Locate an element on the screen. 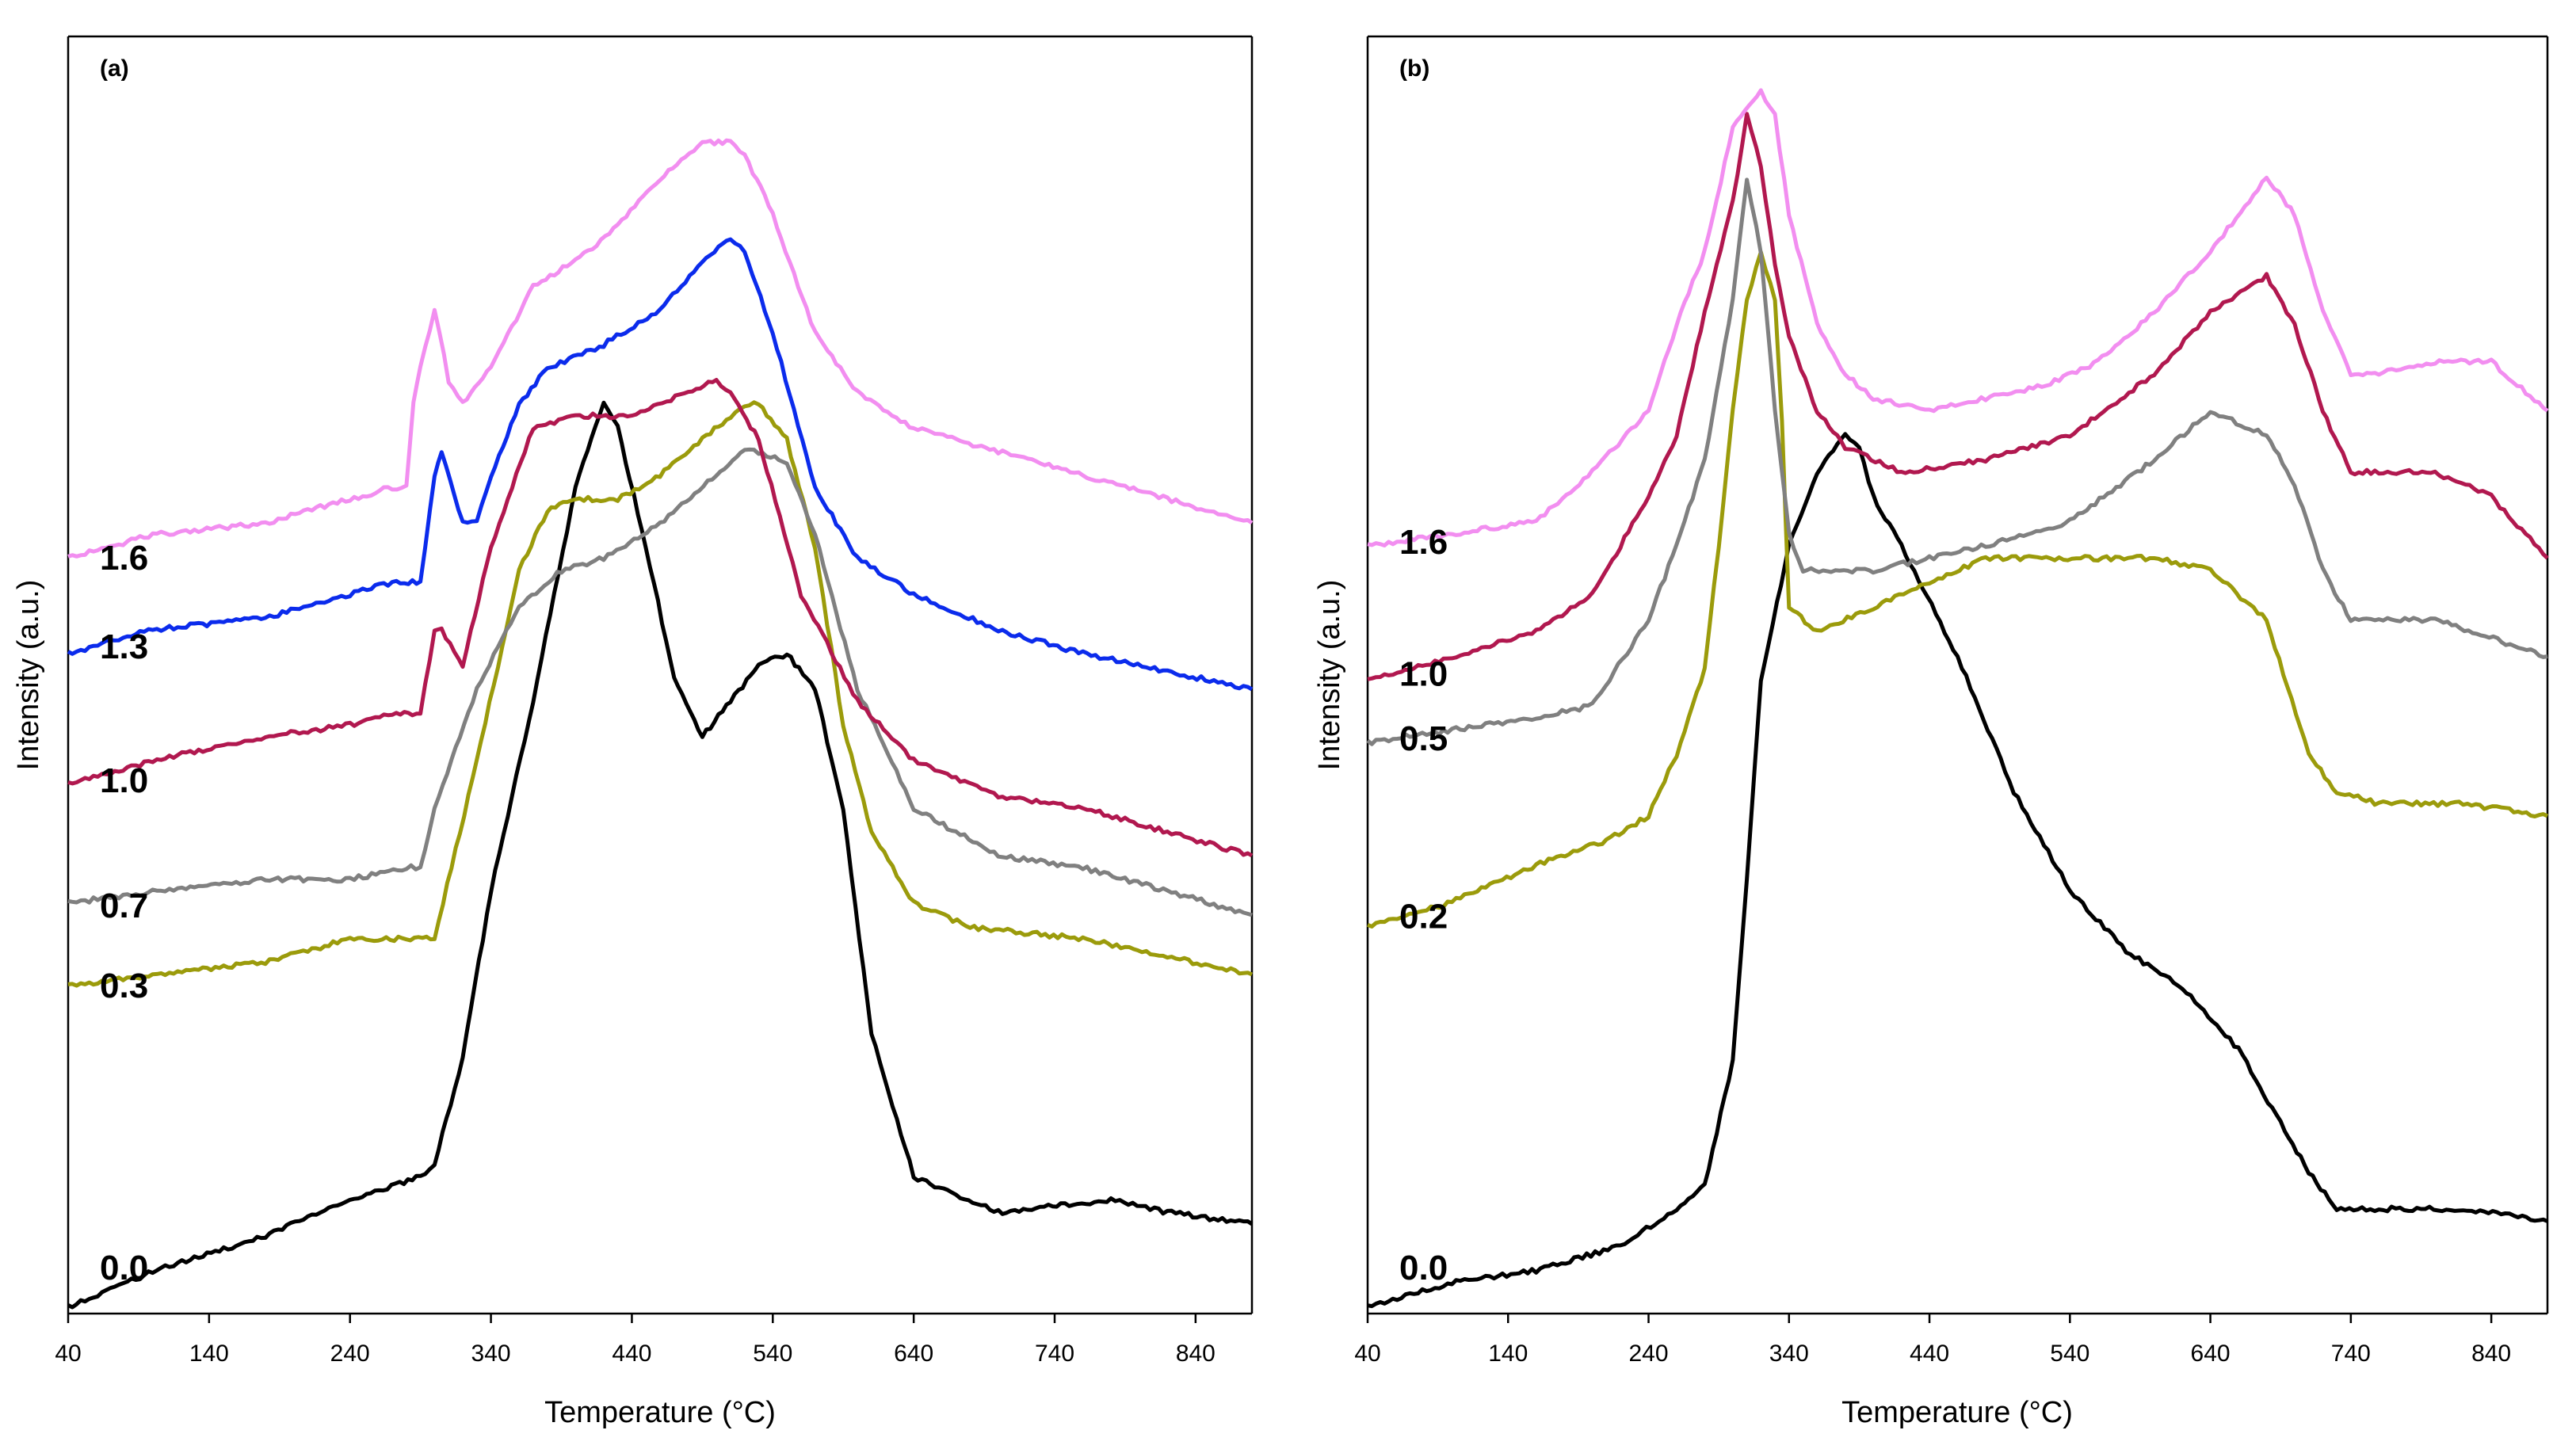 The image size is (2576, 1434). series-labels: 0.0 0.2 0.5 1.0 1.6 is located at coordinates (1423, 905).